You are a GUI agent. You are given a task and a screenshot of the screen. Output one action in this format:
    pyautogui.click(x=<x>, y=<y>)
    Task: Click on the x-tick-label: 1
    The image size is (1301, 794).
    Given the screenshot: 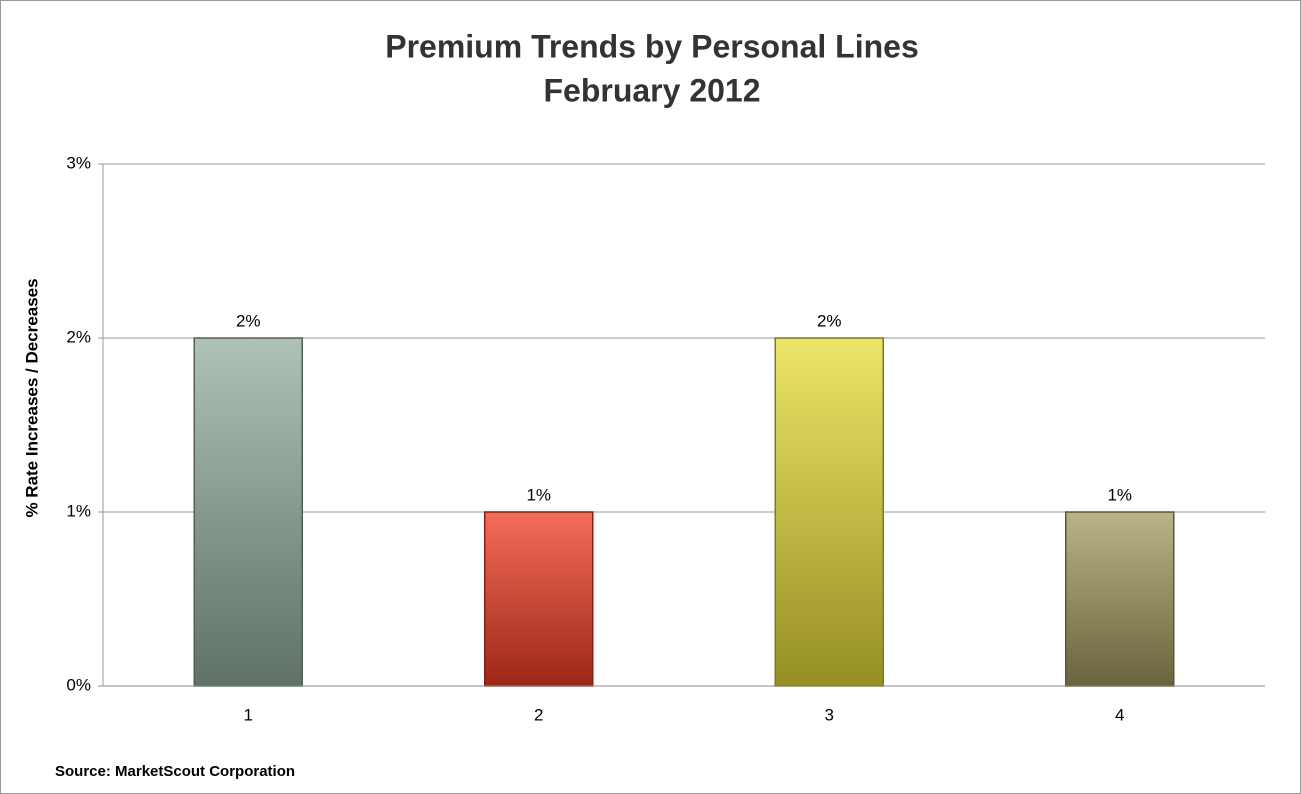 What is the action you would take?
    pyautogui.click(x=248, y=714)
    